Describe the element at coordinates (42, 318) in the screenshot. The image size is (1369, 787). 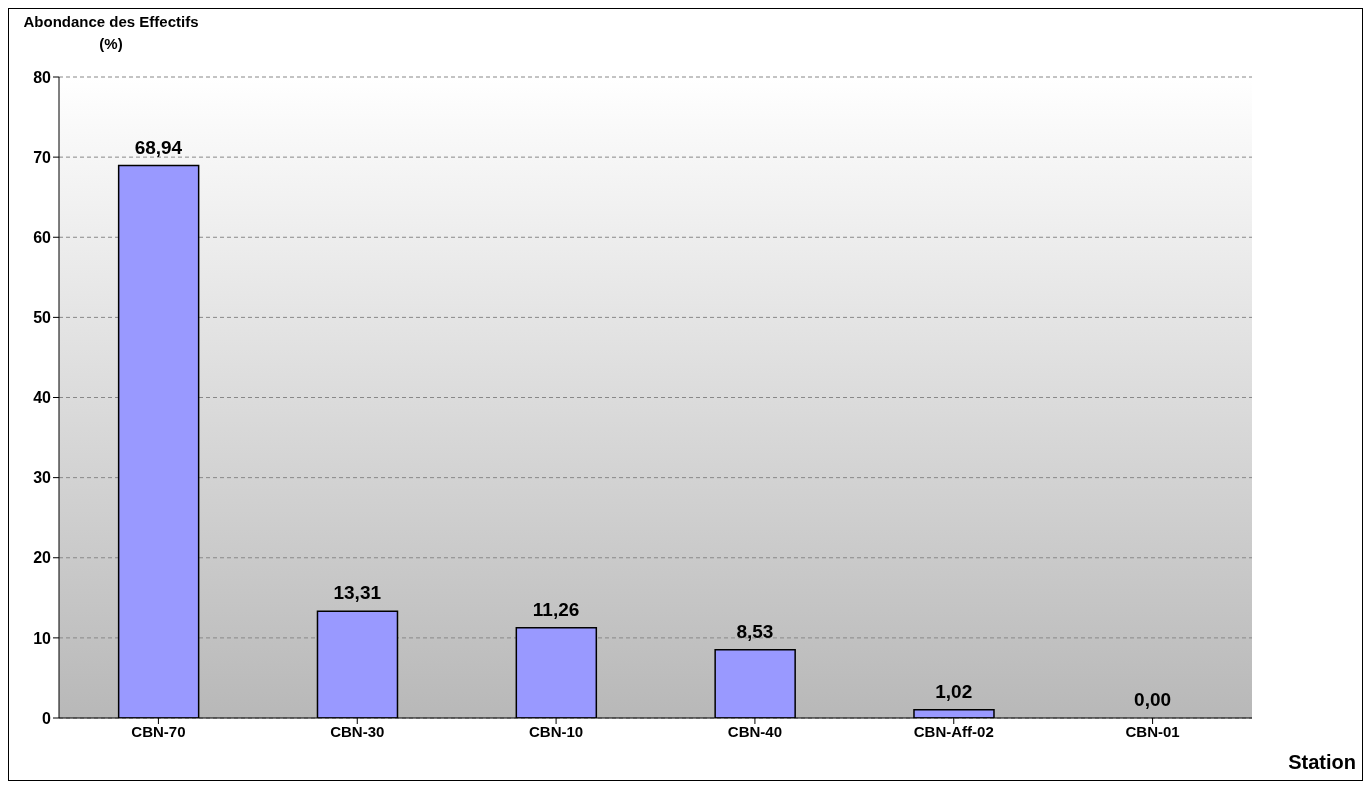
I see `y-tick-label: 50` at that location.